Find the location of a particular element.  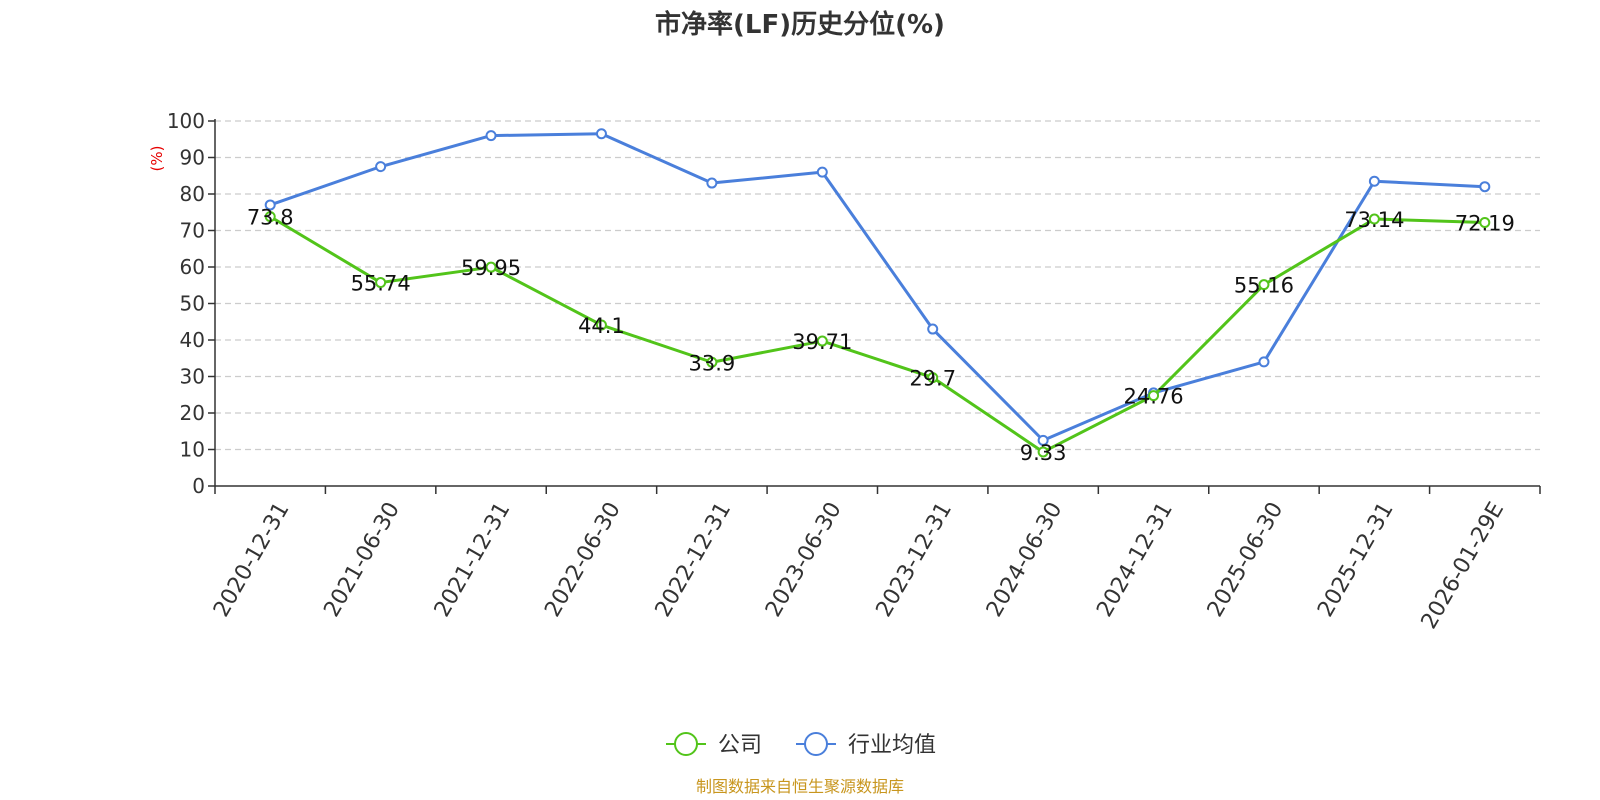

source-note: 制图数据来自恒生聚源数据库 is located at coordinates (800, 786).